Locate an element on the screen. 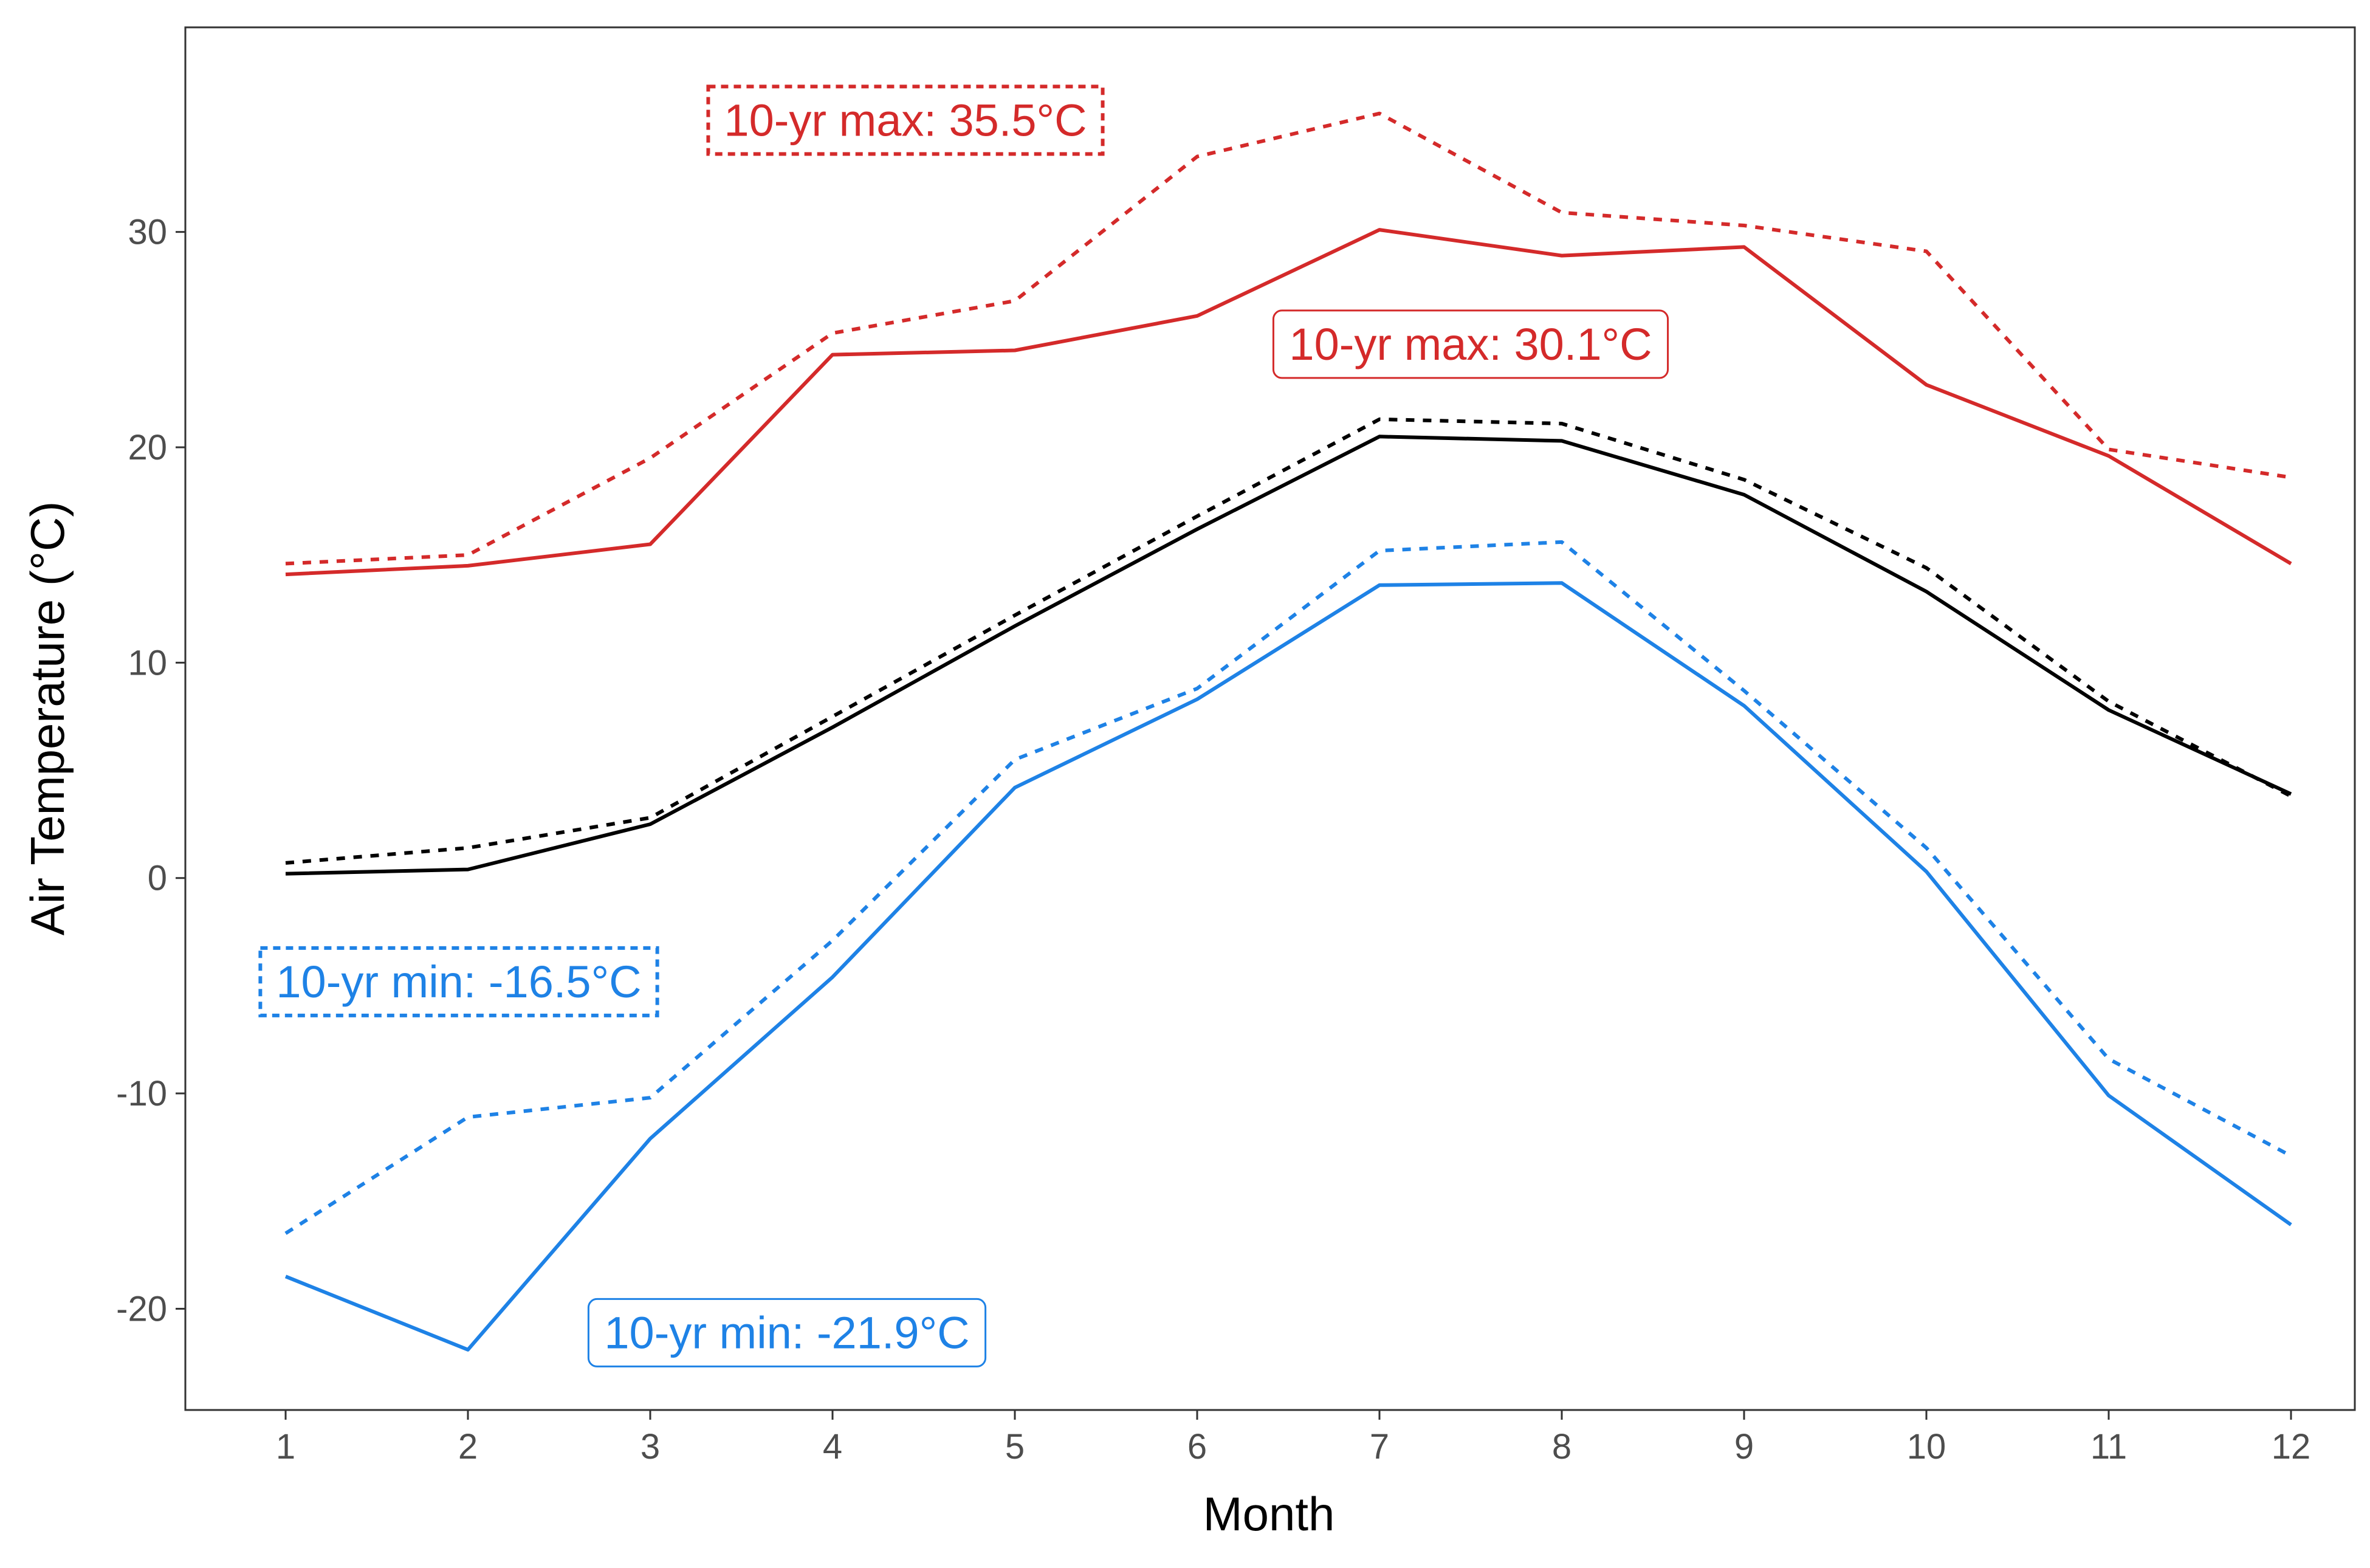  y-tick-label: 10 is located at coordinates (147, 663).